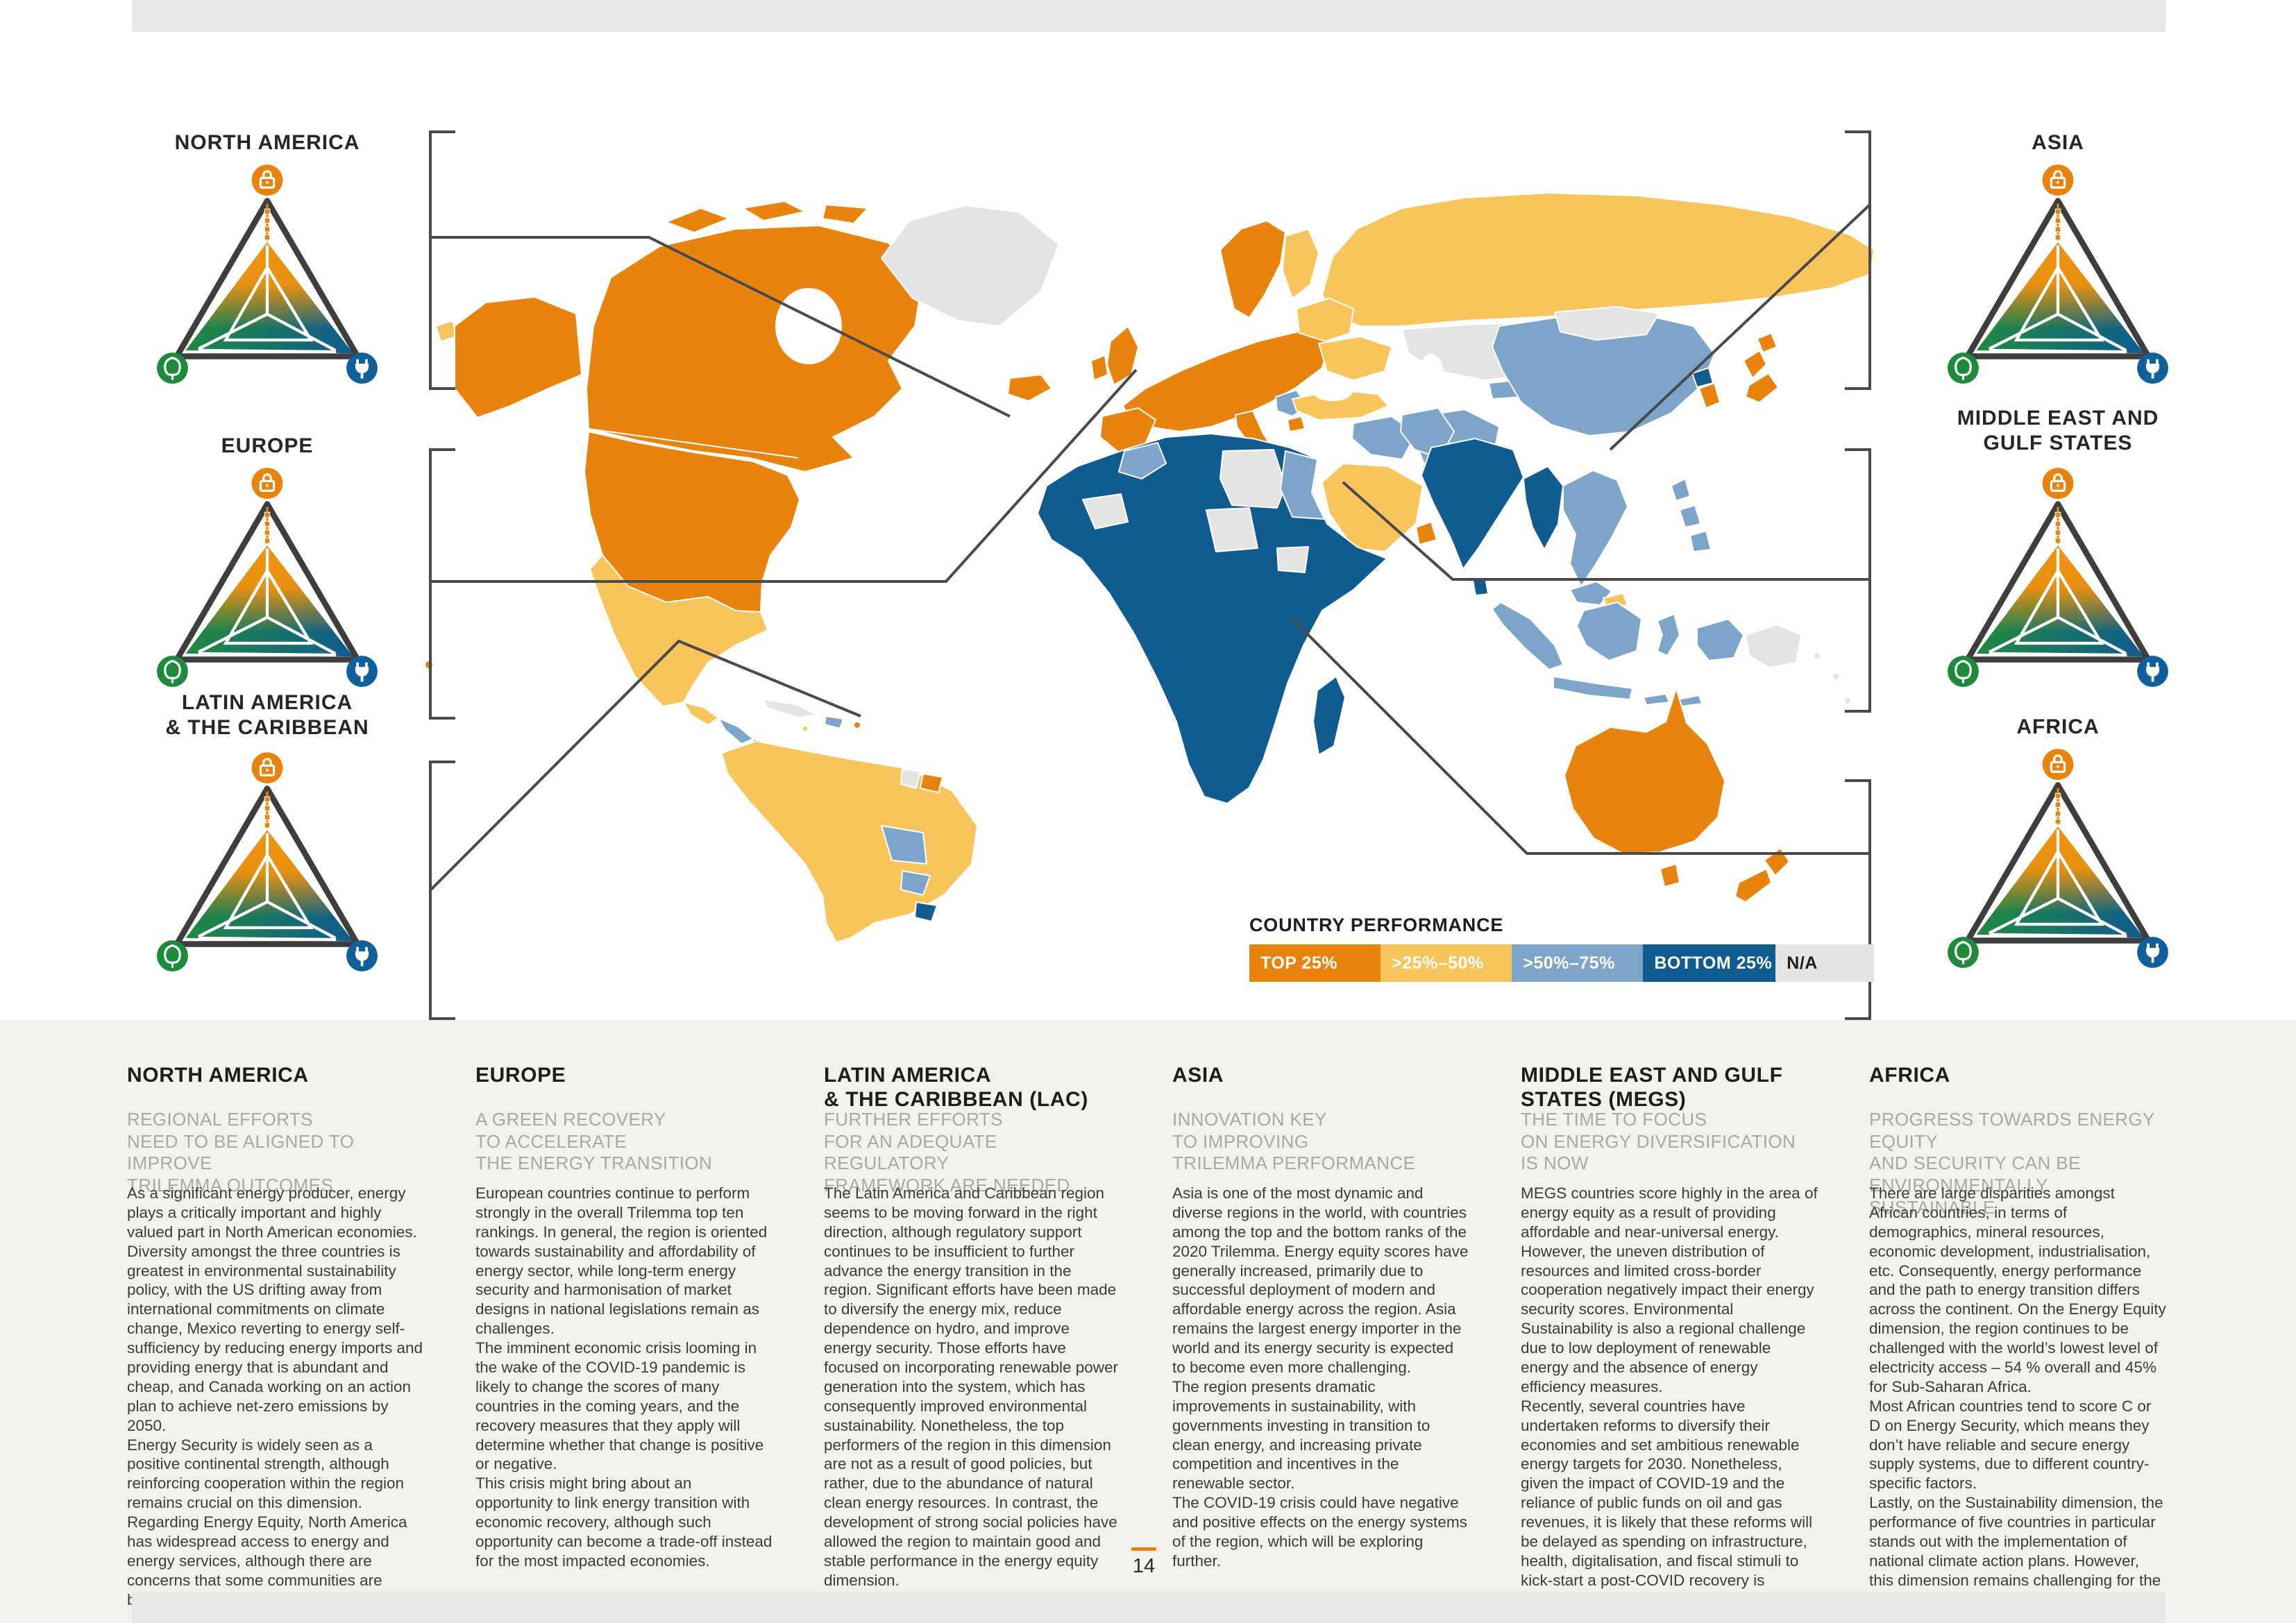 This screenshot has width=2296, height=1623. Describe the element at coordinates (1527, 636) in the screenshot. I see `map-indonesia` at that location.